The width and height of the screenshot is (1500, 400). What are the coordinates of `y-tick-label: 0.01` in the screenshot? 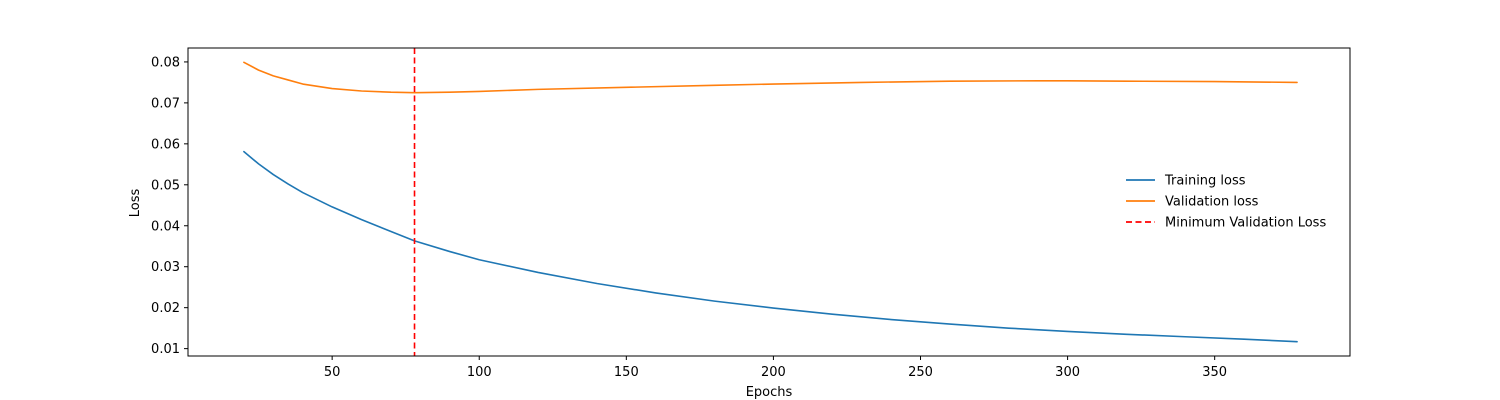 It's located at (165, 349).